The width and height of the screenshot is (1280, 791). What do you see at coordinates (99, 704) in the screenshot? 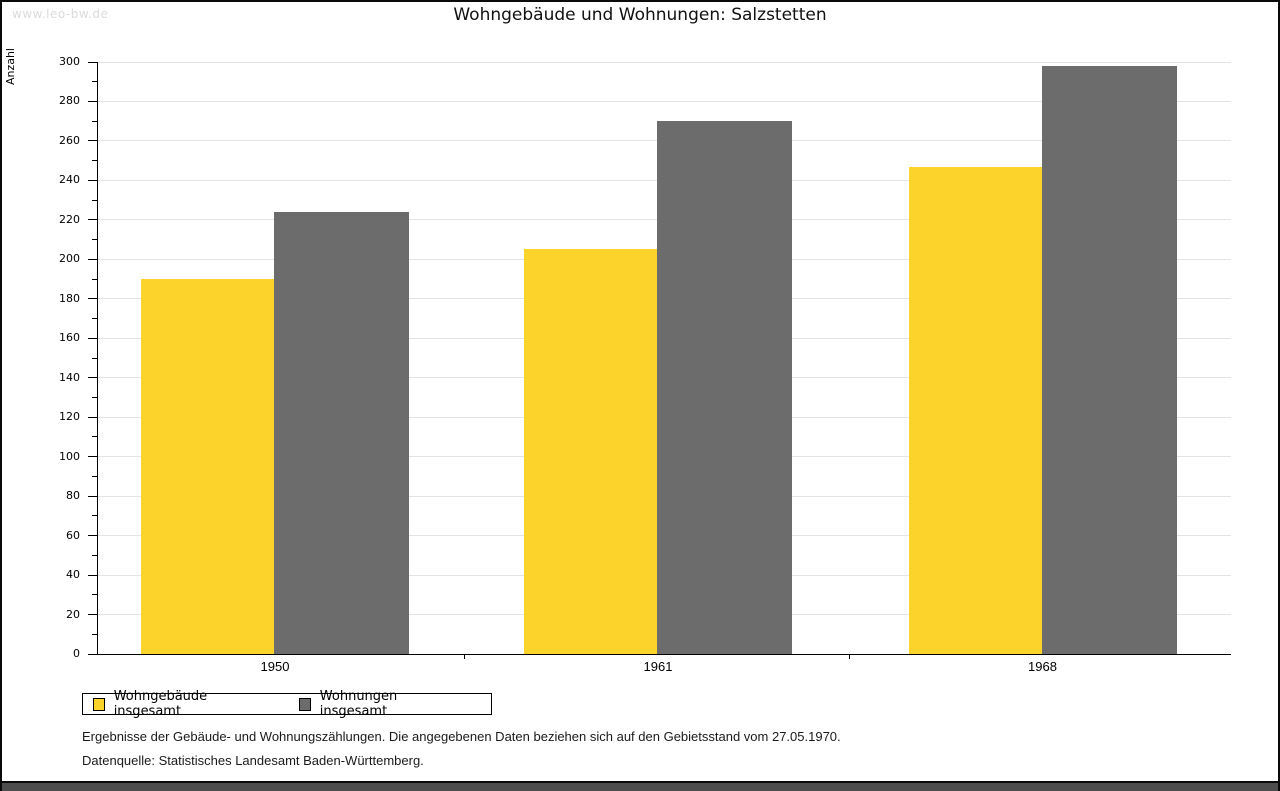
I see `legend-swatch-yellow-icon` at bounding box center [99, 704].